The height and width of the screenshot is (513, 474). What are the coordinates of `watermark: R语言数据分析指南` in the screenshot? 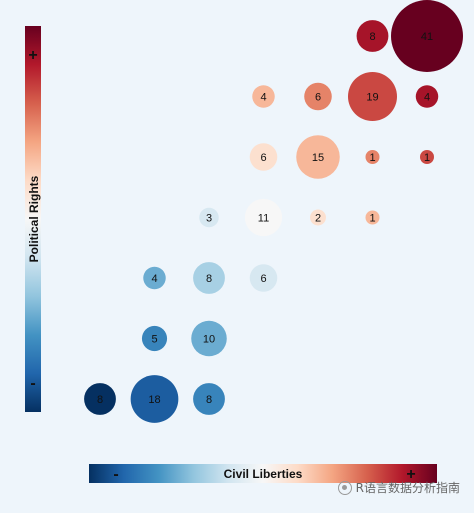 It's located at (398, 487).